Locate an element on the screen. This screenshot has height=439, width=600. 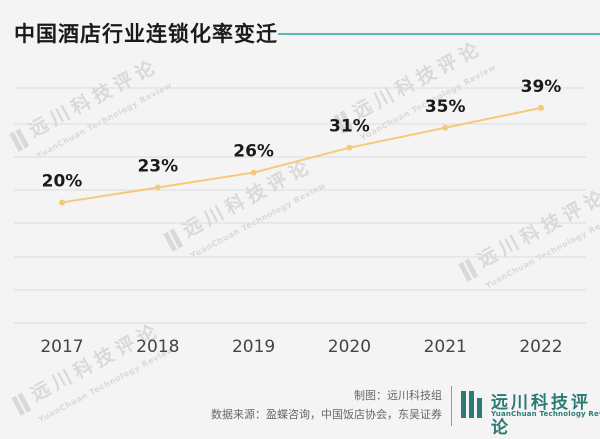
x-tick-label: 2018 is located at coordinates (157, 347).